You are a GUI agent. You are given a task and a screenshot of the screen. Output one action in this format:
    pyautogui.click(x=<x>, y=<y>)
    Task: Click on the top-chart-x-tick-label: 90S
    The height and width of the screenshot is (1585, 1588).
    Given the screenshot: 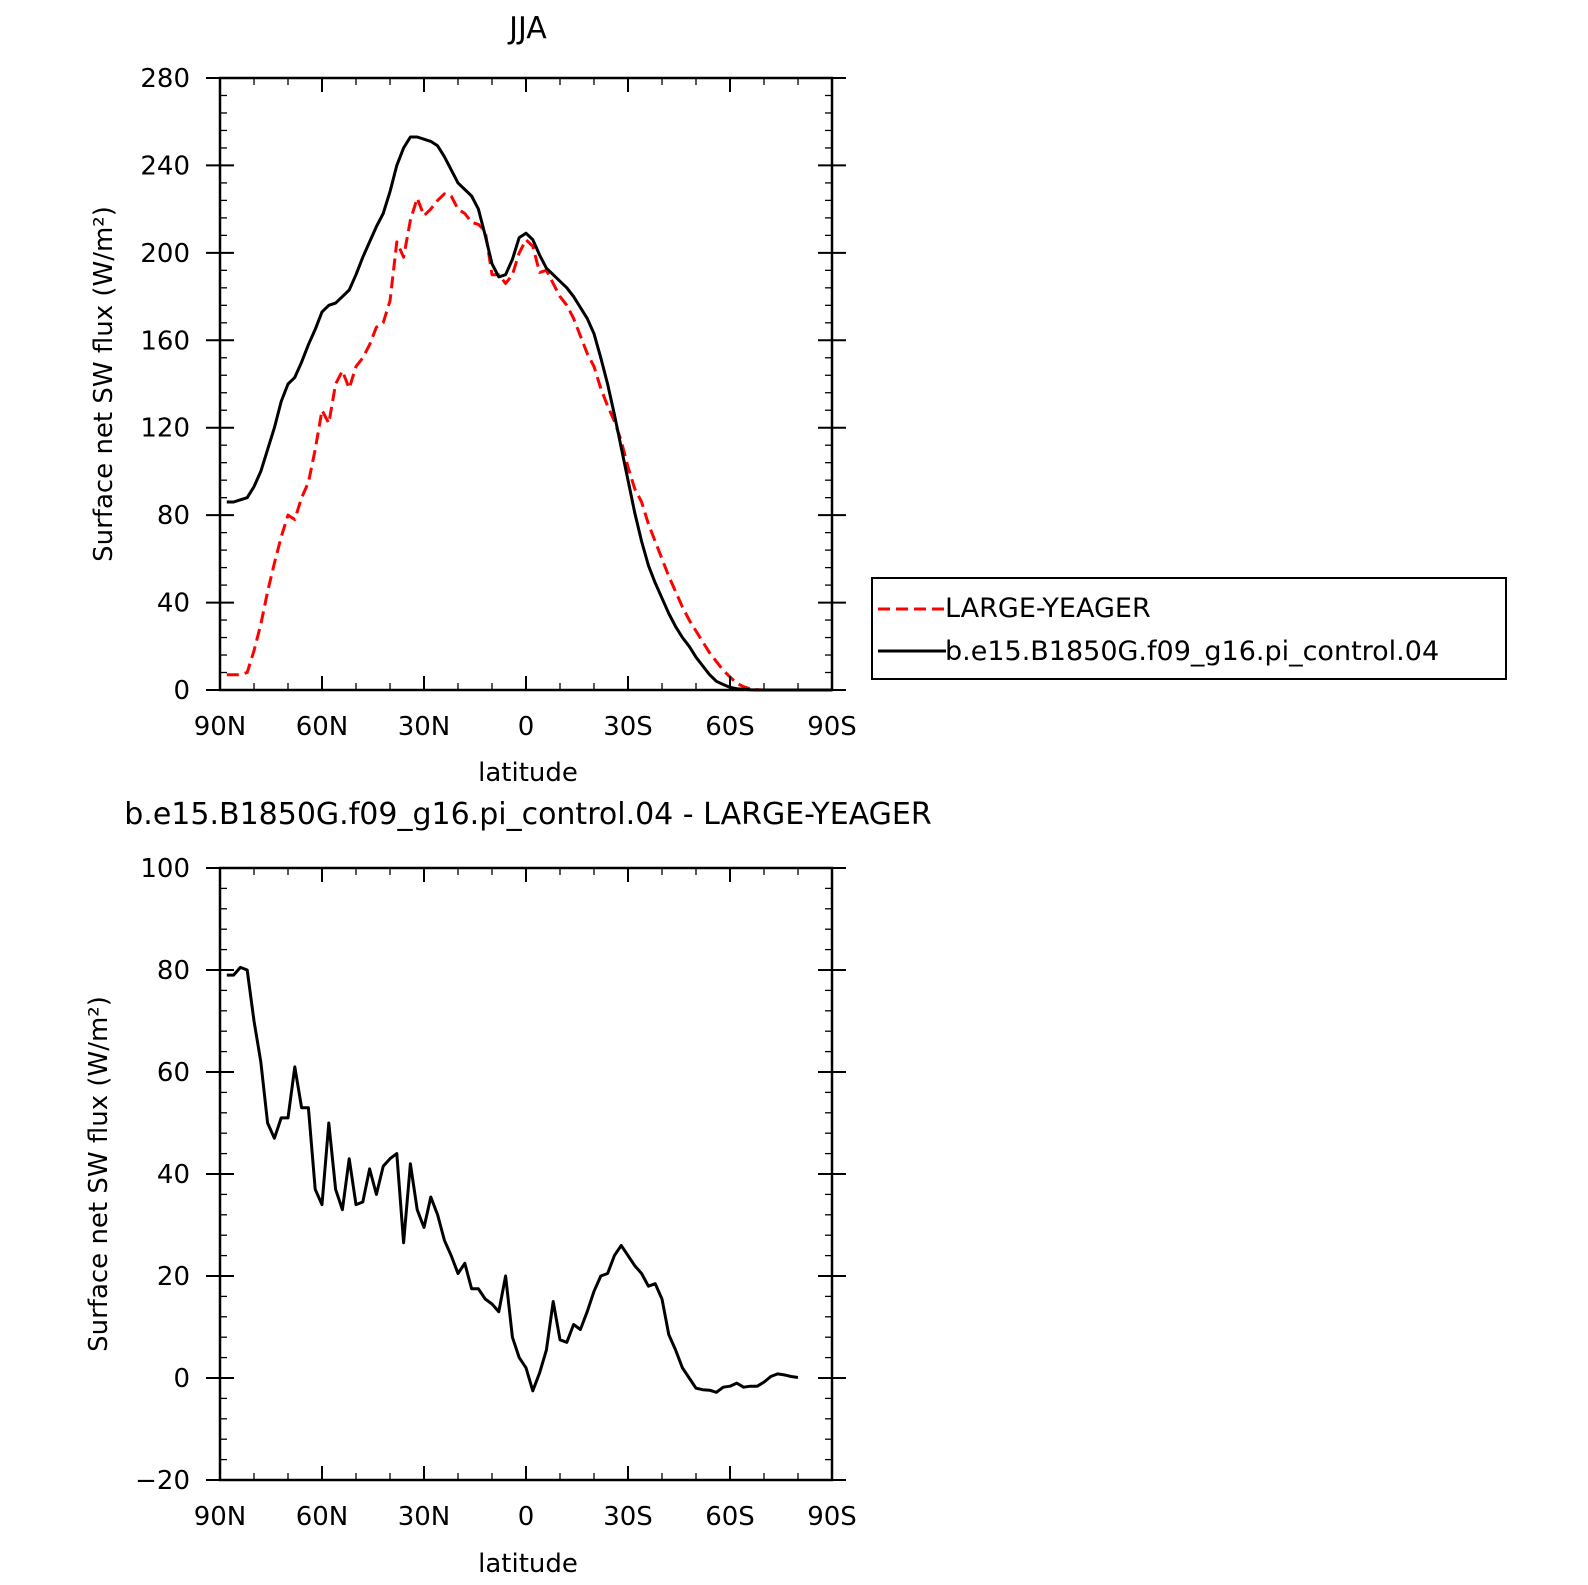 What is the action you would take?
    pyautogui.click(x=832, y=727)
    